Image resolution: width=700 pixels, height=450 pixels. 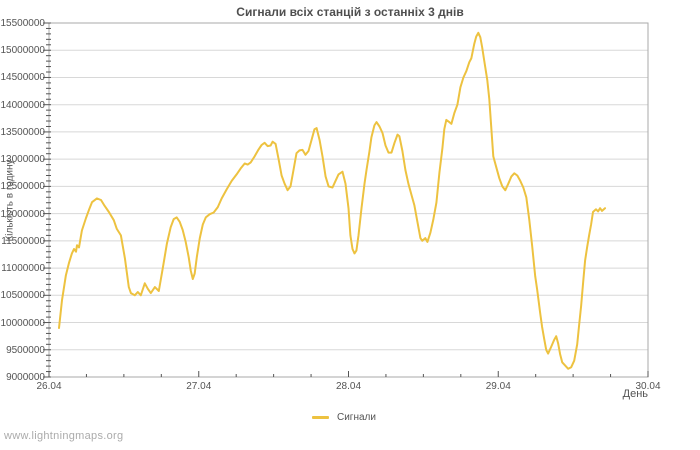 What do you see at coordinates (25, 377) in the screenshot?
I see `y-tick-label: 9000000` at bounding box center [25, 377].